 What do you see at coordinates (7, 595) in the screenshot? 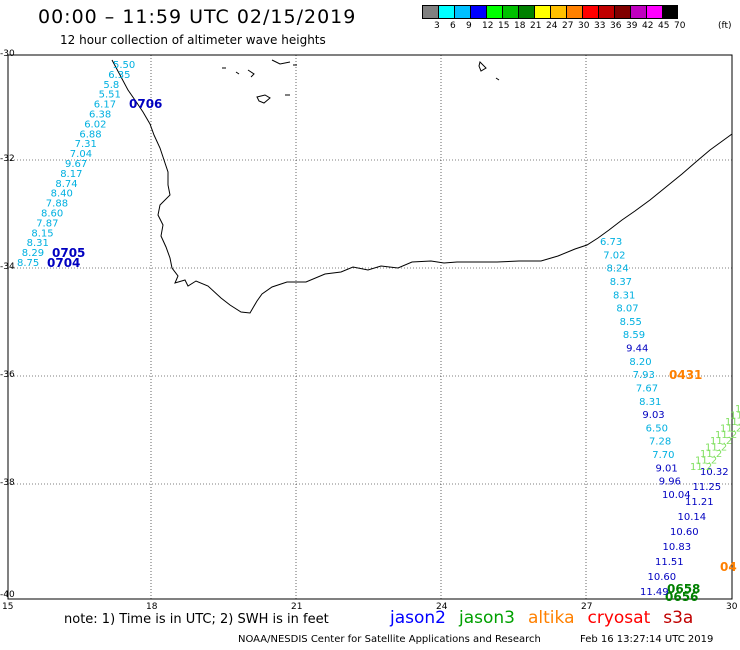
I see `lat-label: -40` at bounding box center [7, 595].